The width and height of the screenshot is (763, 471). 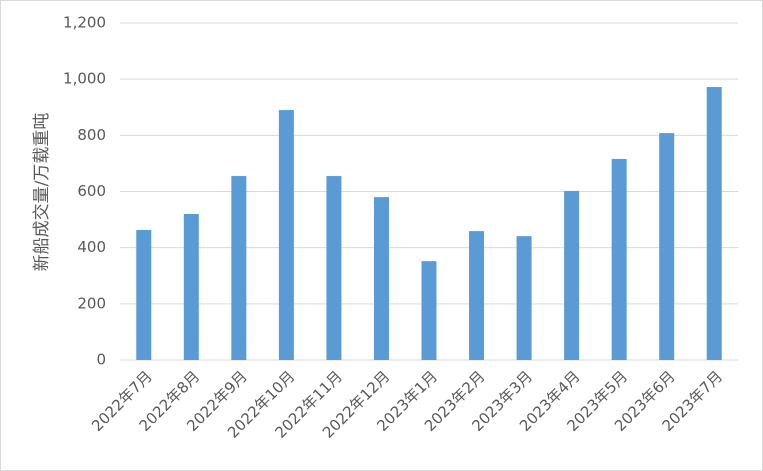 What do you see at coordinates (42, 192) in the screenshot?
I see `y-axis-label: 新船成交量/万载重吨` at bounding box center [42, 192].